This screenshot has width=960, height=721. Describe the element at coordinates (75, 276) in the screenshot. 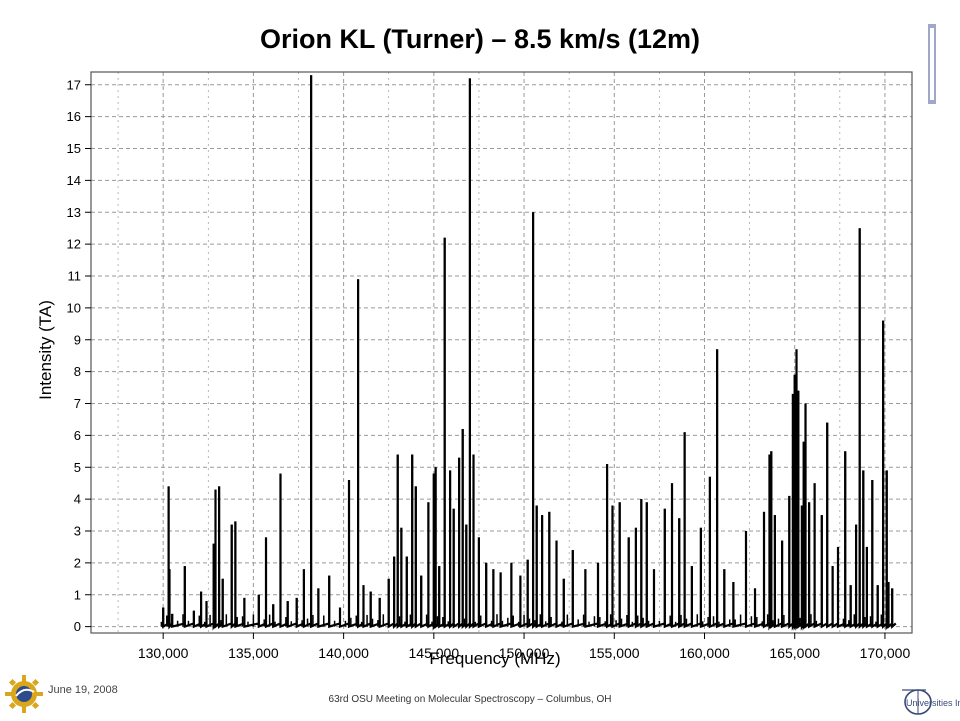

I see `y-tick-label: 11` at that location.